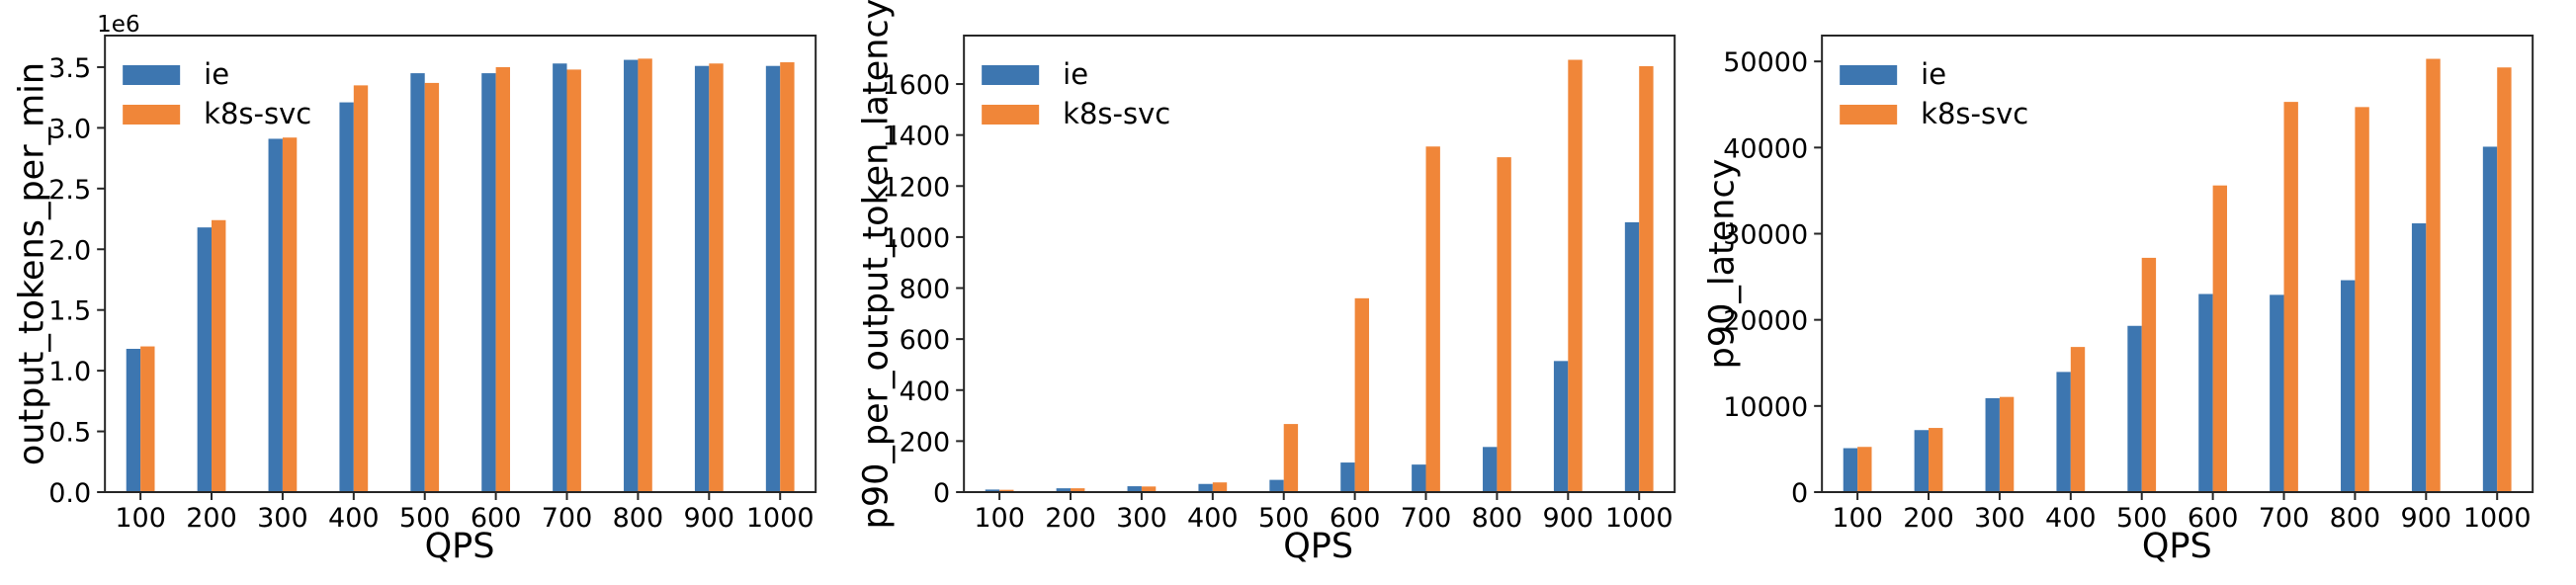 The height and width of the screenshot is (585, 2576). I want to click on y-tick-label: 30000, so click(1766, 234).